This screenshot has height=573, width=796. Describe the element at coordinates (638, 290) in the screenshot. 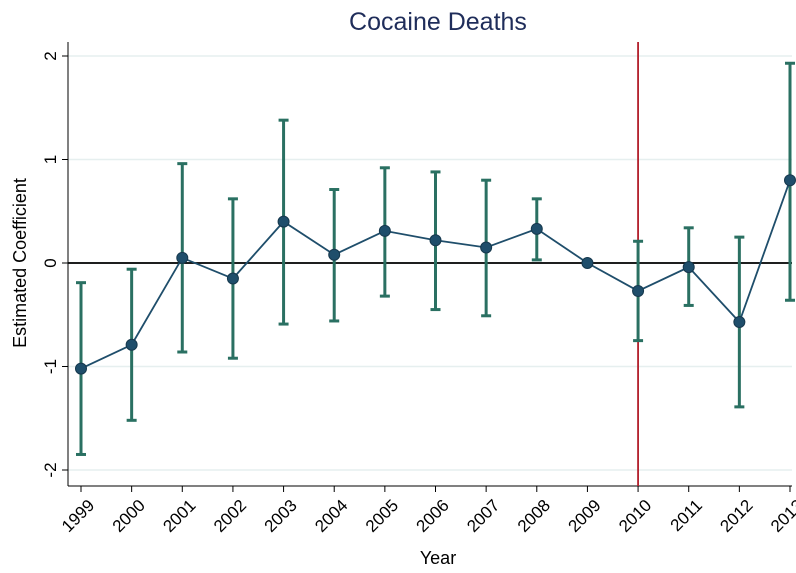

I see `point-2010` at that location.